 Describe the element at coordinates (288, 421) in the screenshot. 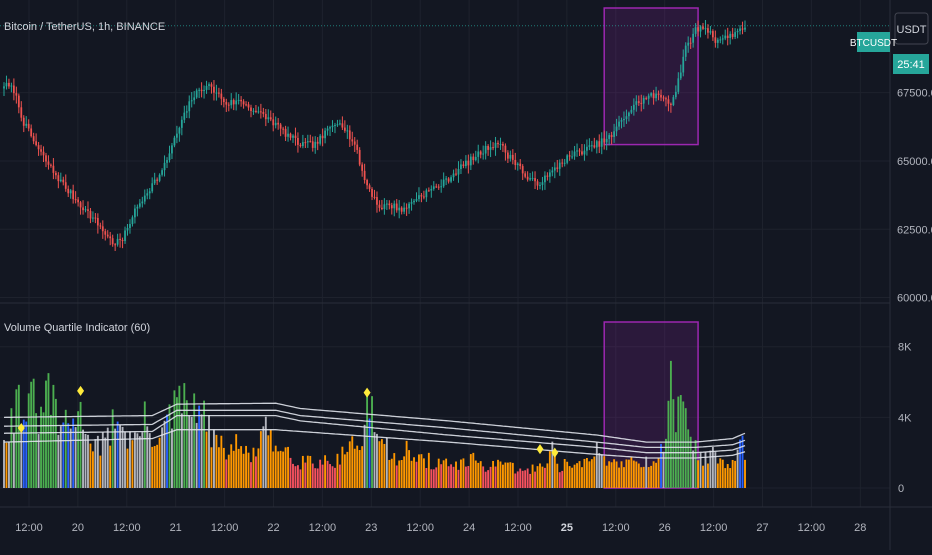

I see `signal-diamonds` at that location.